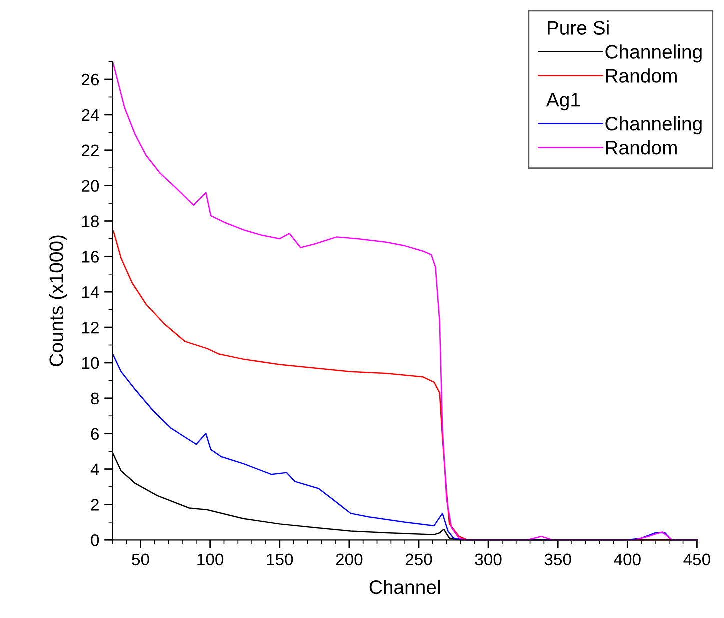 The height and width of the screenshot is (618, 724). I want to click on y-tick-label: 12, so click(90, 328).